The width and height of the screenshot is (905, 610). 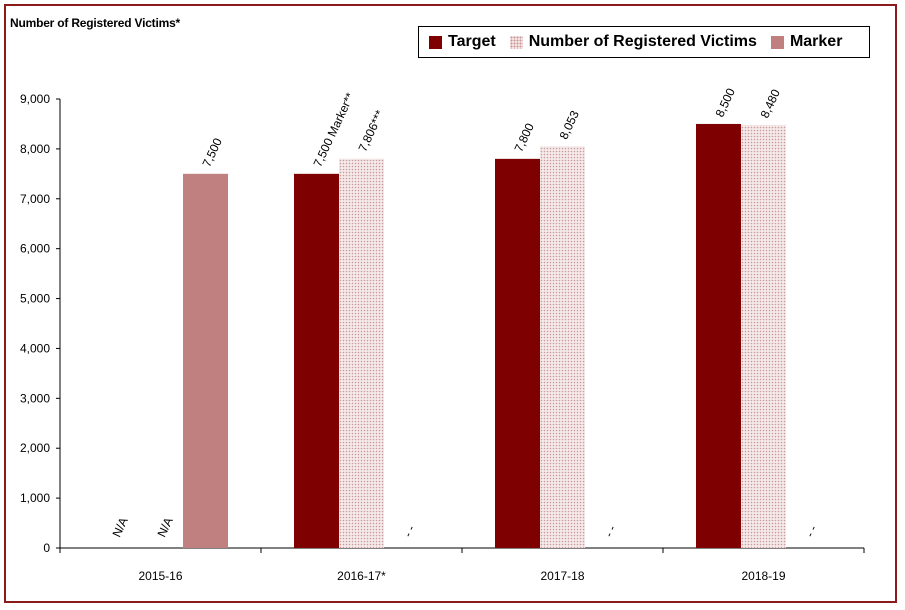 What do you see at coordinates (570, 124) in the screenshot?
I see `data-label-number-of-registered-victims-2017-18: 8,053` at bounding box center [570, 124].